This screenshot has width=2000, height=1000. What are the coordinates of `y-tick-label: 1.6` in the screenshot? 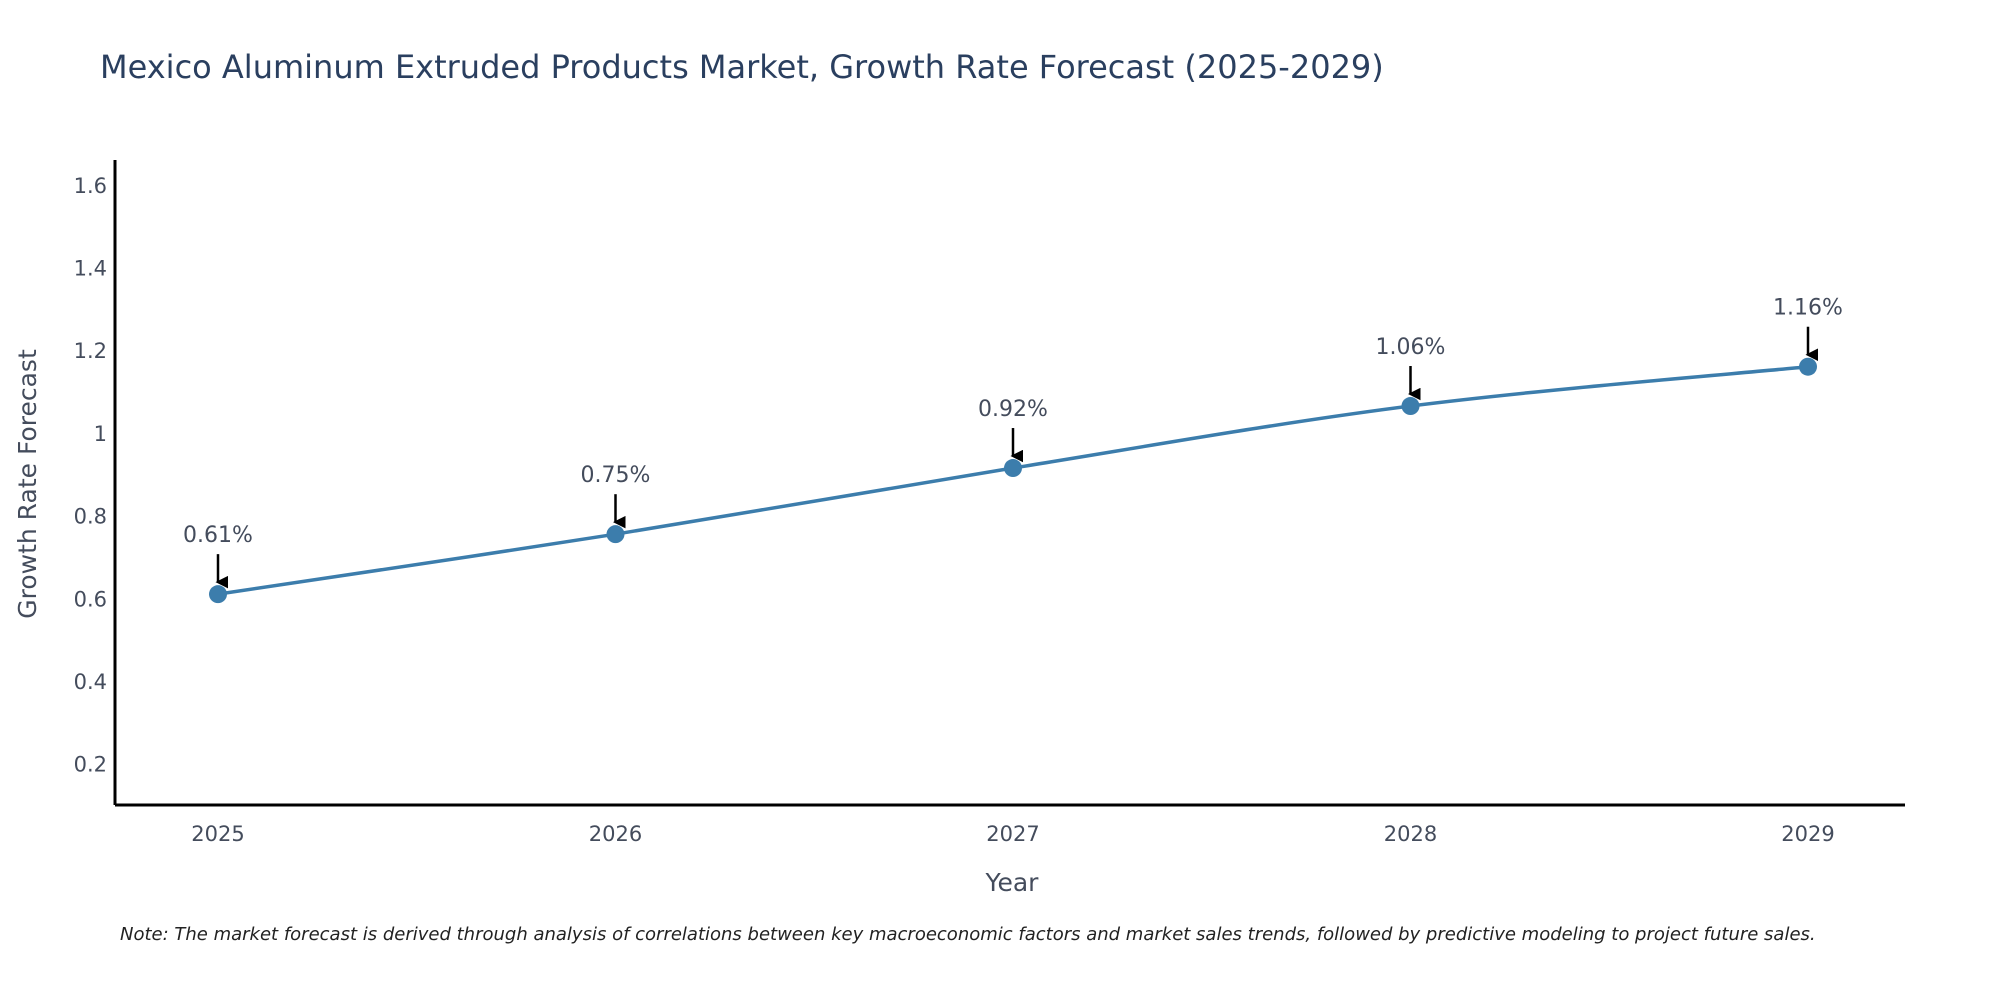 It's located at (90, 186).